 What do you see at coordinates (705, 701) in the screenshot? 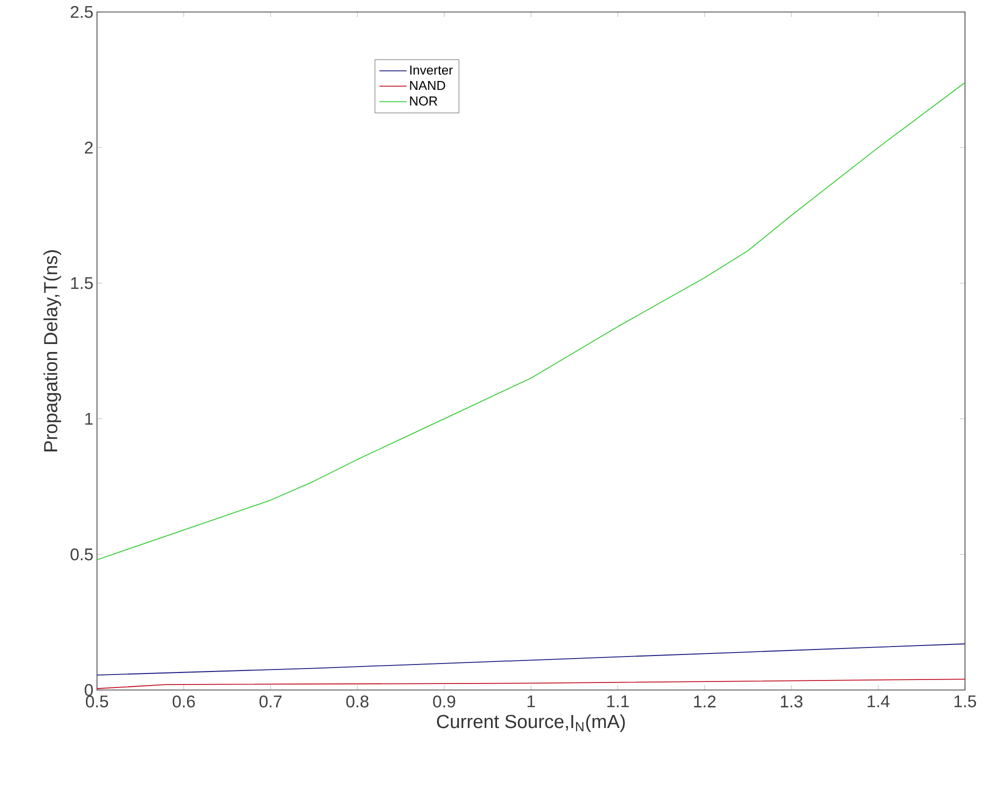
I see `x-tick-label: 1.2` at bounding box center [705, 701].